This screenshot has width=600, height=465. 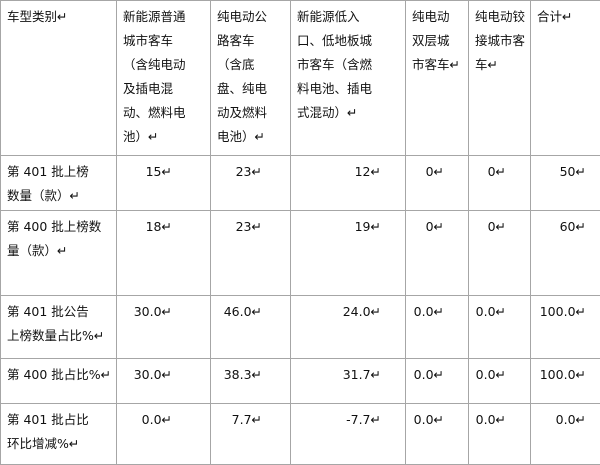 I want to click on cell-line: 式混动）↵, so click(x=348, y=113).